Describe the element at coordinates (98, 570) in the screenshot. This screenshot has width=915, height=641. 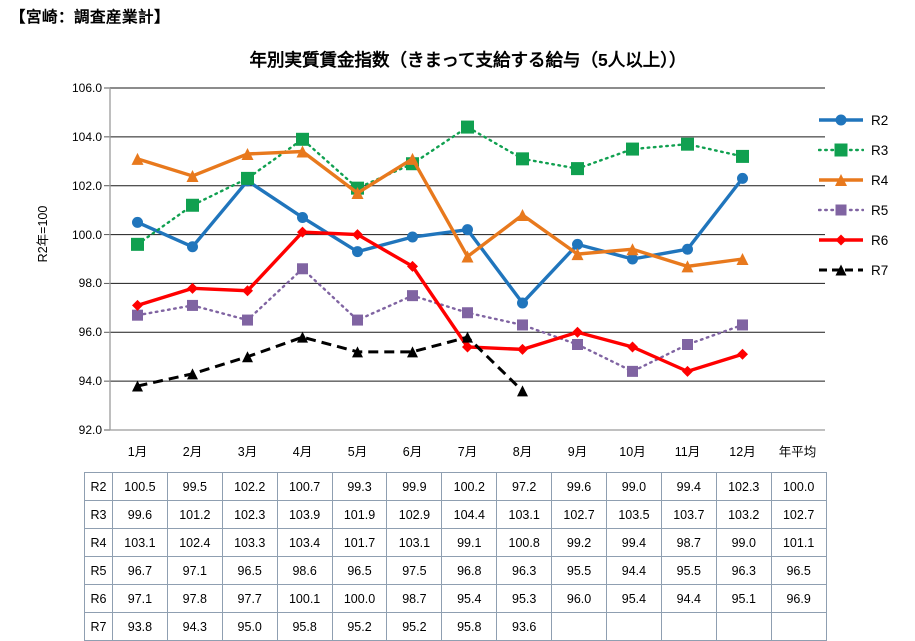
I see `row-header: R5` at that location.